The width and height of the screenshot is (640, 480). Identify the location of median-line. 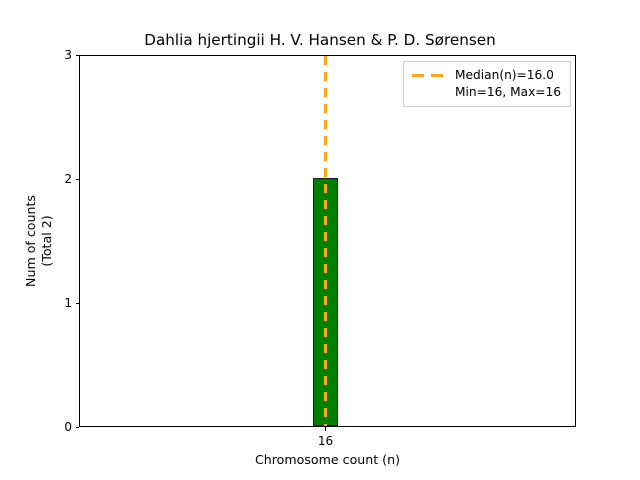
(325, 241).